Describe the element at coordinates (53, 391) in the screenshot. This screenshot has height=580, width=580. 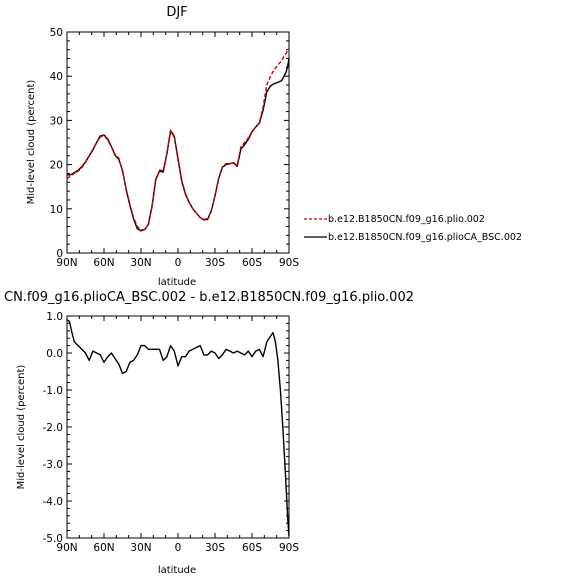
I see `bottom-y-tick-label: -1.0` at that location.